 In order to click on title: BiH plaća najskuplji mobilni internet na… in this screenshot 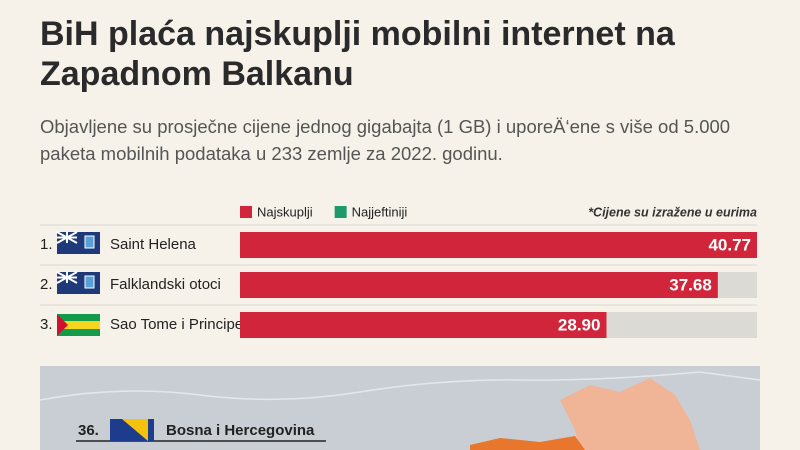, I will do `click(357, 54)`.